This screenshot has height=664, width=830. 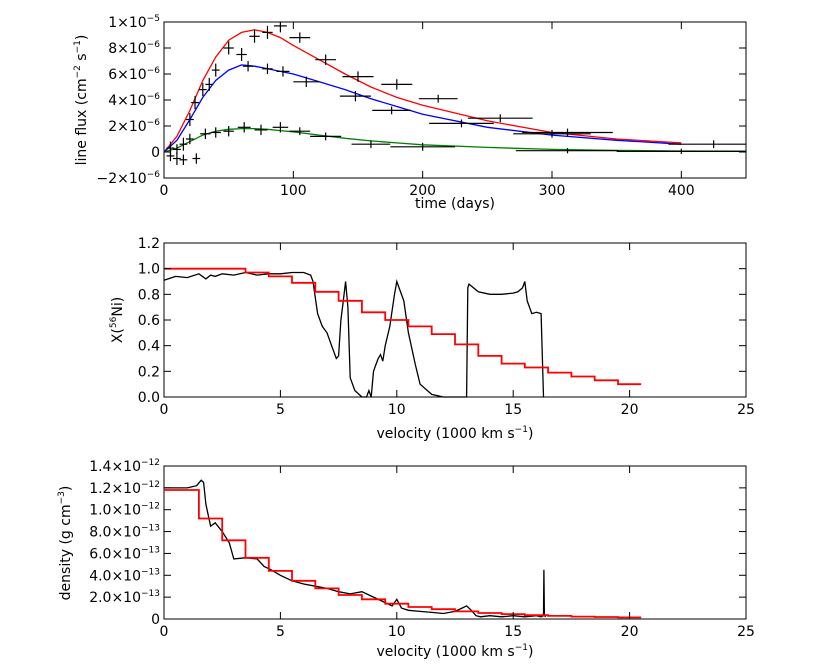 I want to click on density-y-tick-label: 4.0×10⁻¹³, so click(x=124, y=575).